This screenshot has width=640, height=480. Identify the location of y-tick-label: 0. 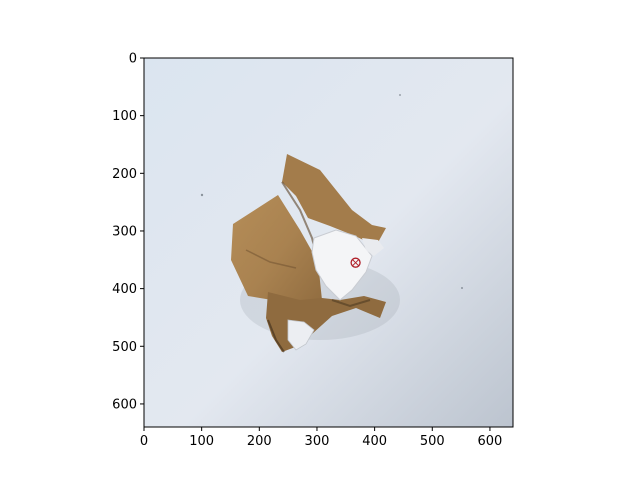
(133, 59).